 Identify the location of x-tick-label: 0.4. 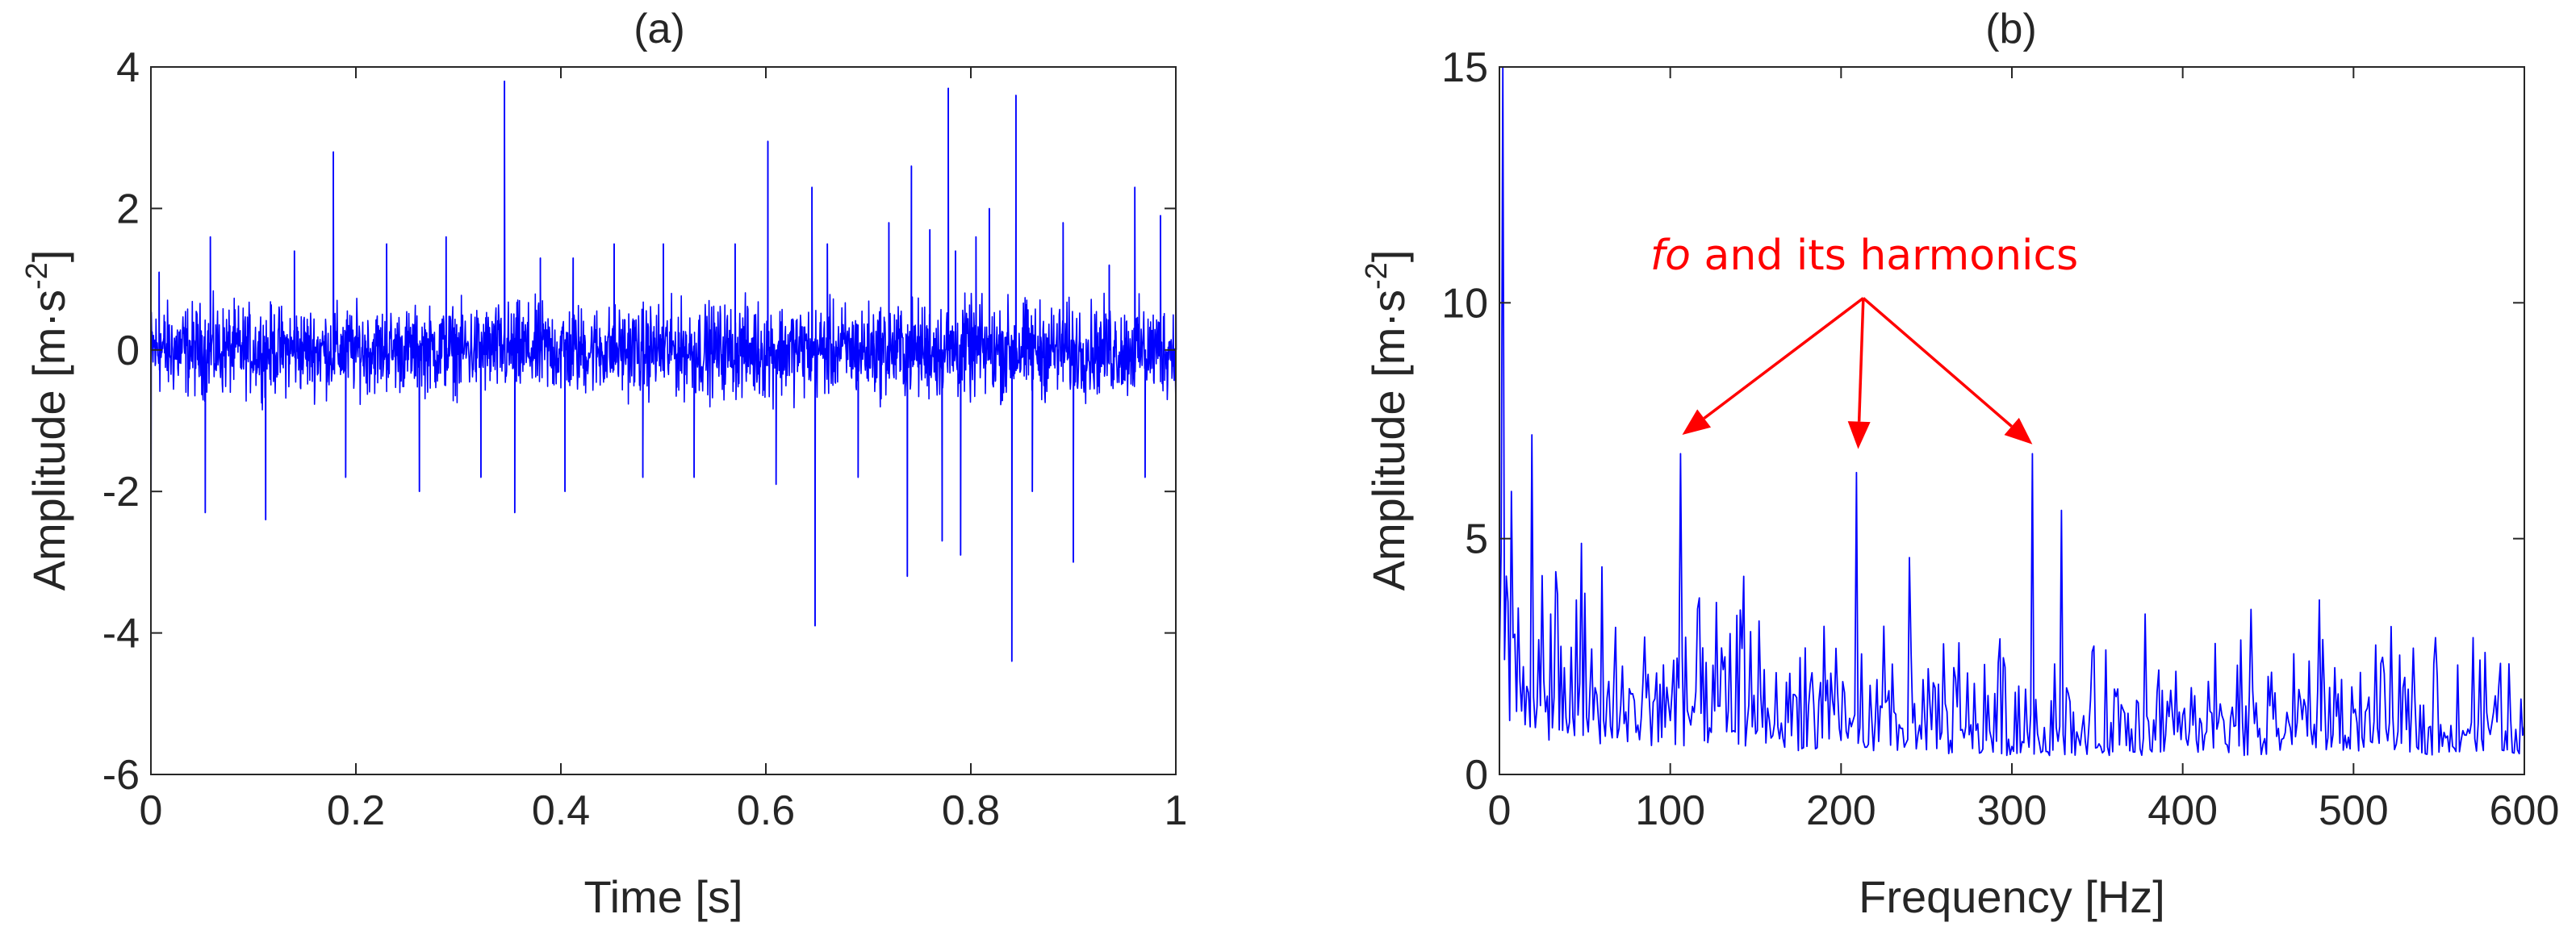
(561, 810).